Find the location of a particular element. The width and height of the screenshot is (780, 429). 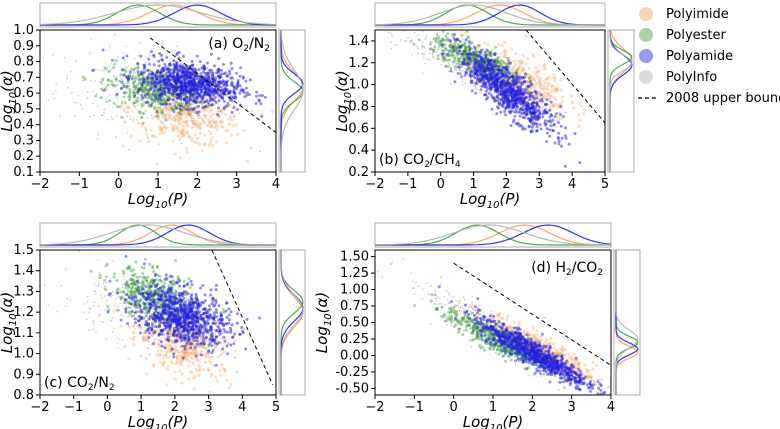

y-tick-label: 0.25 is located at coordinates (354, 339).